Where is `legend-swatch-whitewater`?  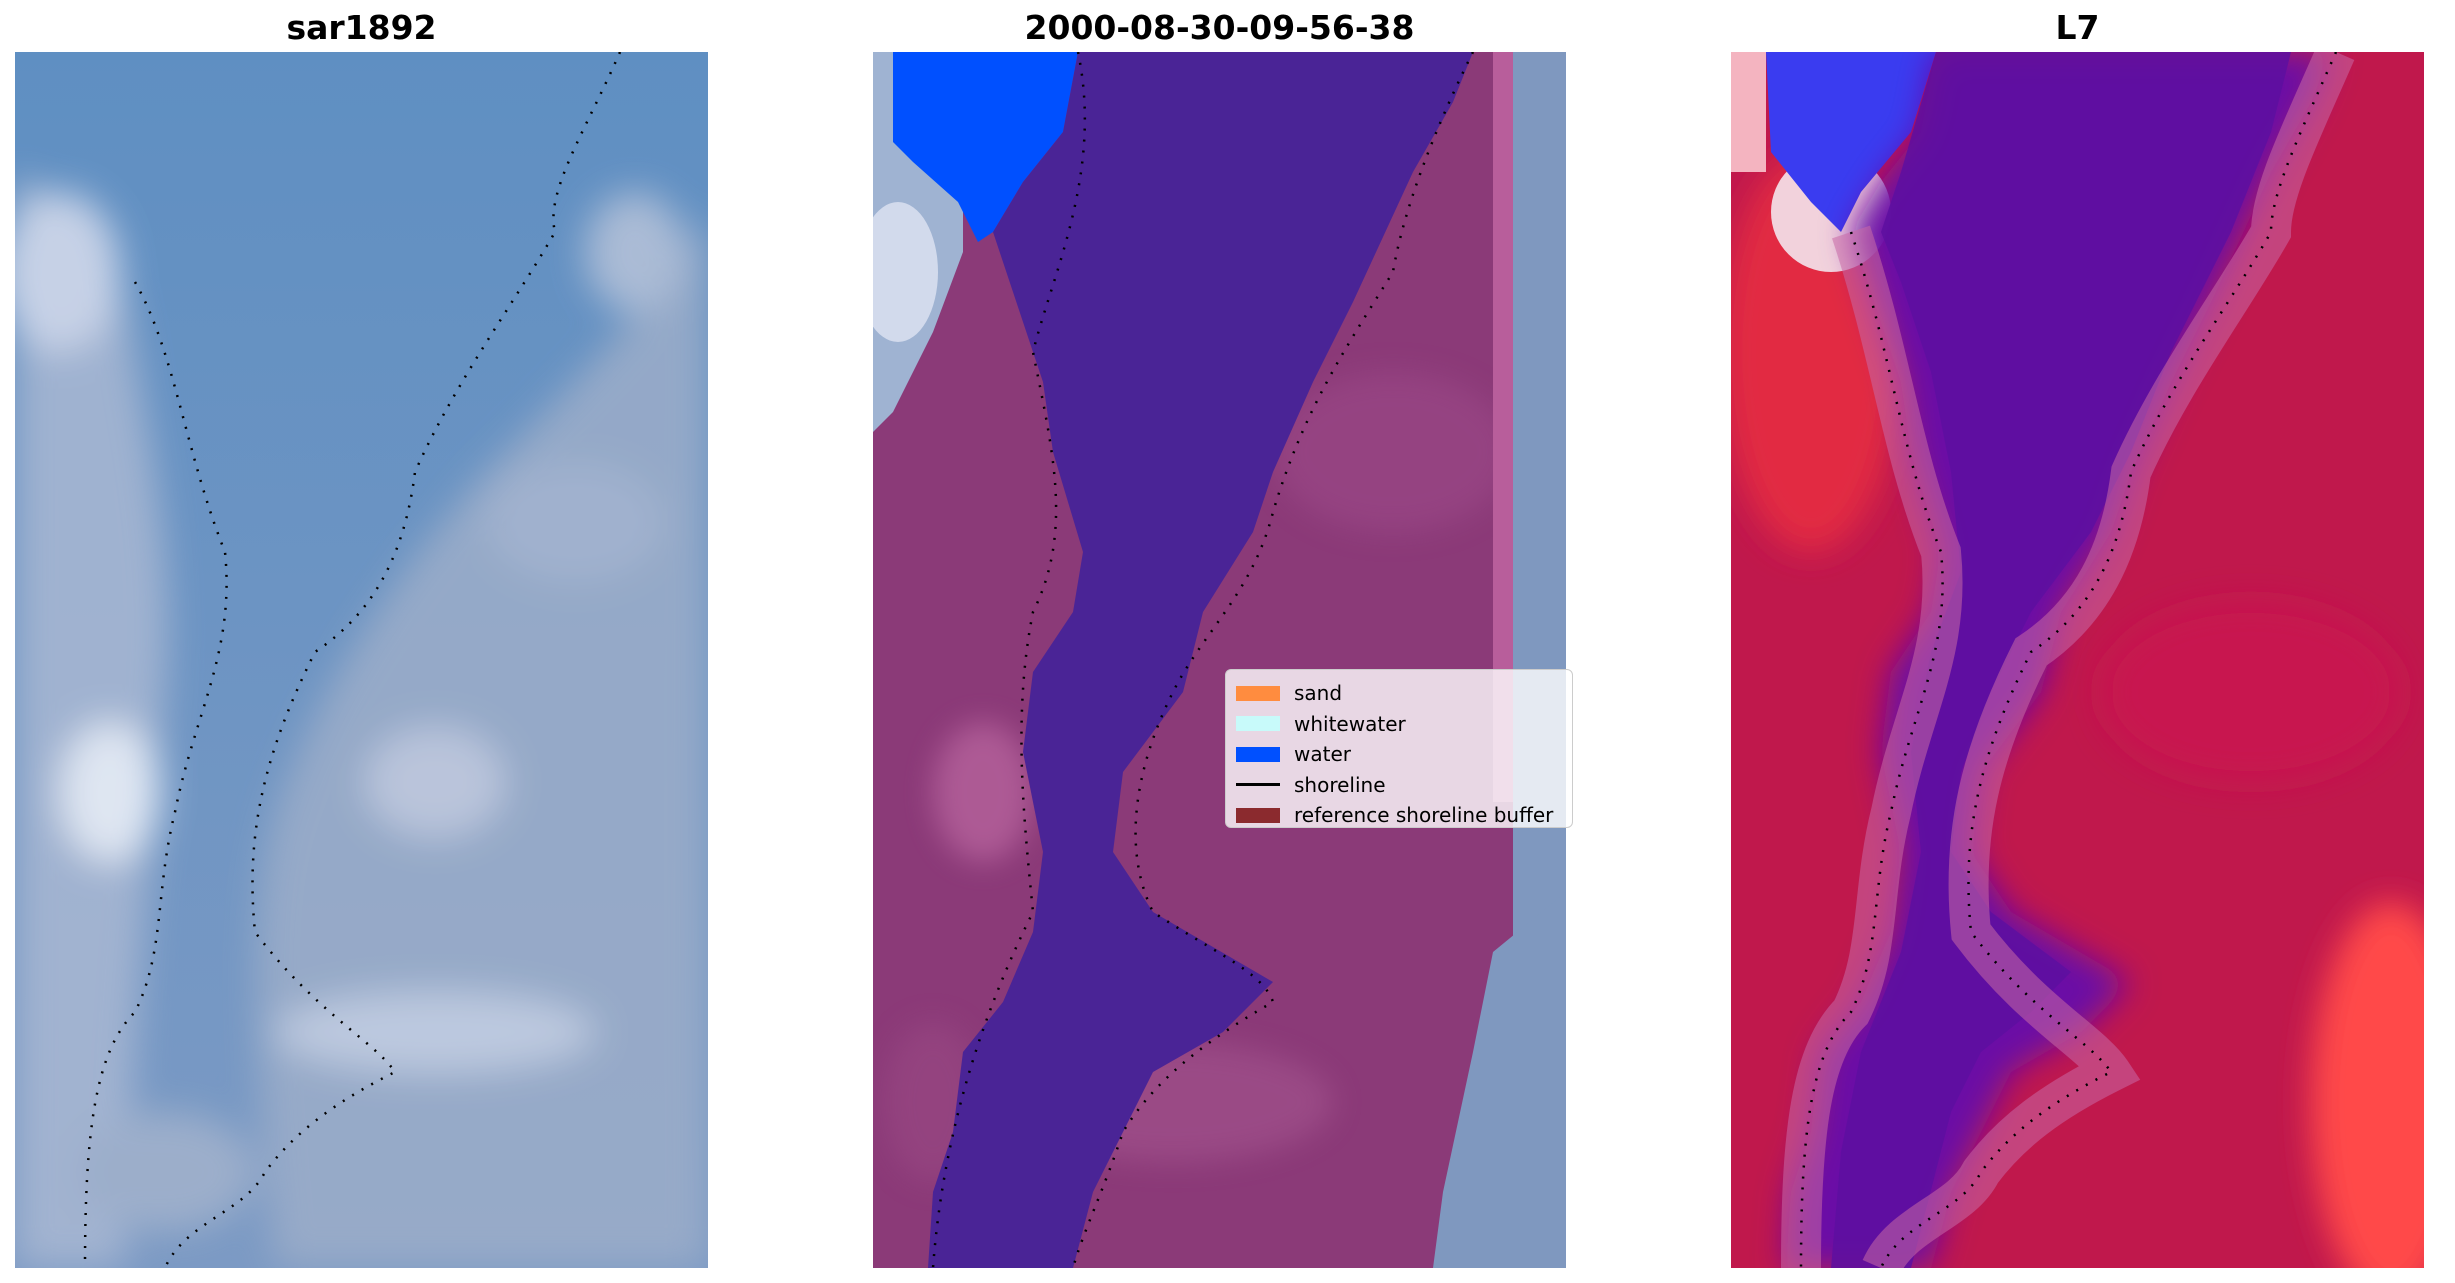
legend-swatch-whitewater is located at coordinates (1258, 724).